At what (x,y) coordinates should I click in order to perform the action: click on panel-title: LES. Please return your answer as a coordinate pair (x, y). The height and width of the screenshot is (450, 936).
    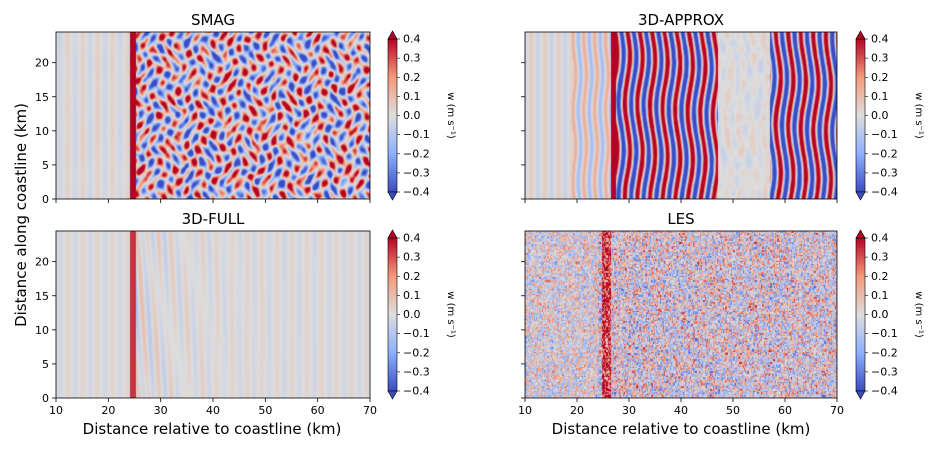
    Looking at the image, I should click on (680, 219).